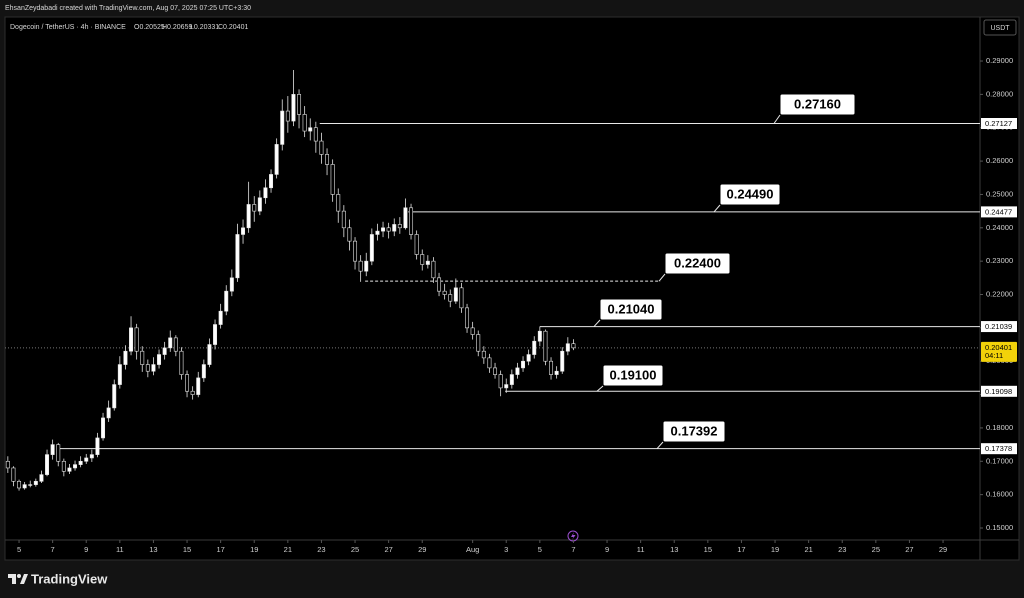  What do you see at coordinates (994, 355) in the screenshot?
I see `countdown: 04:11` at bounding box center [994, 355].